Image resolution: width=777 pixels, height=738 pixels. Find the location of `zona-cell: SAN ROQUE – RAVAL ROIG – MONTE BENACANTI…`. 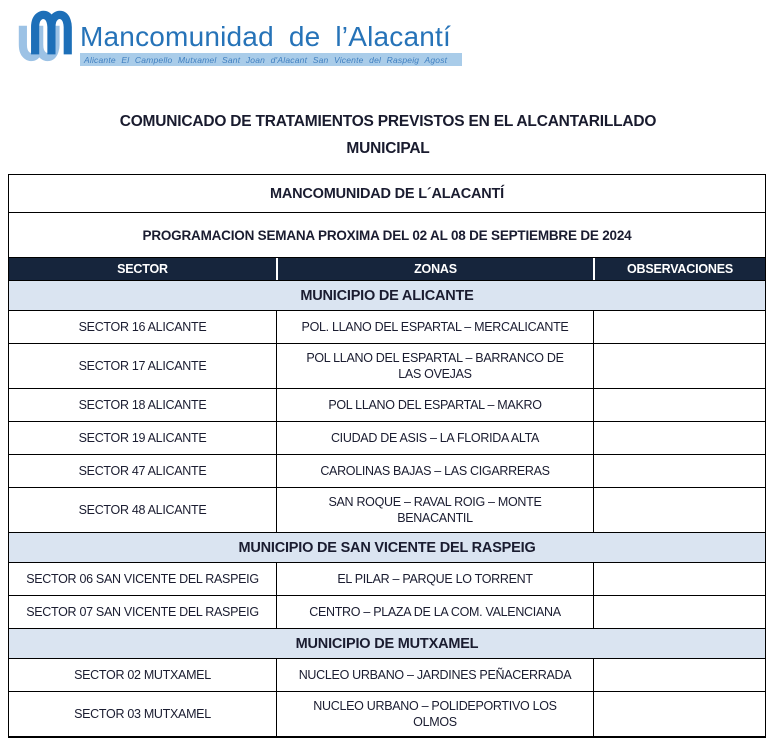

zona-cell: SAN ROQUE – RAVAL ROIG – MONTE BENACANTI… is located at coordinates (434, 510).